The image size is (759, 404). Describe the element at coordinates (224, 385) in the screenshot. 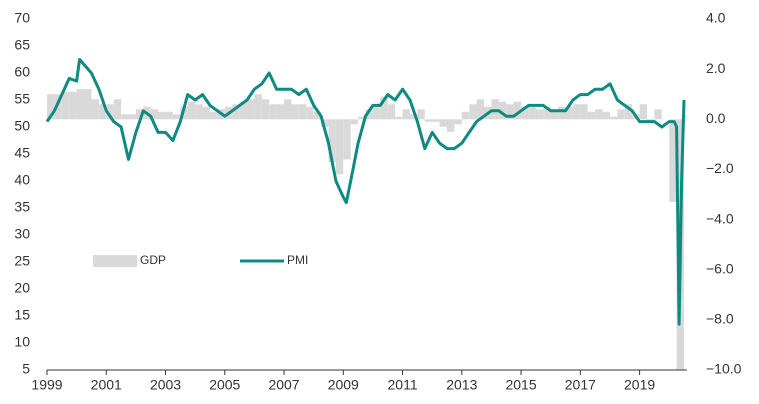

I see `x-tick-label: 2005` at that location.